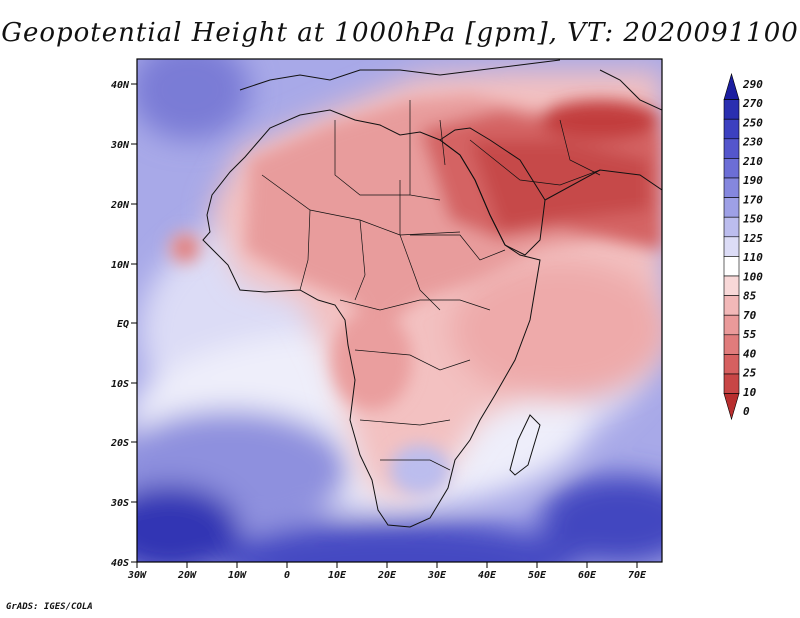  Describe the element at coordinates (120, 85) in the screenshot. I see `lat-label-40n: 40N` at that location.